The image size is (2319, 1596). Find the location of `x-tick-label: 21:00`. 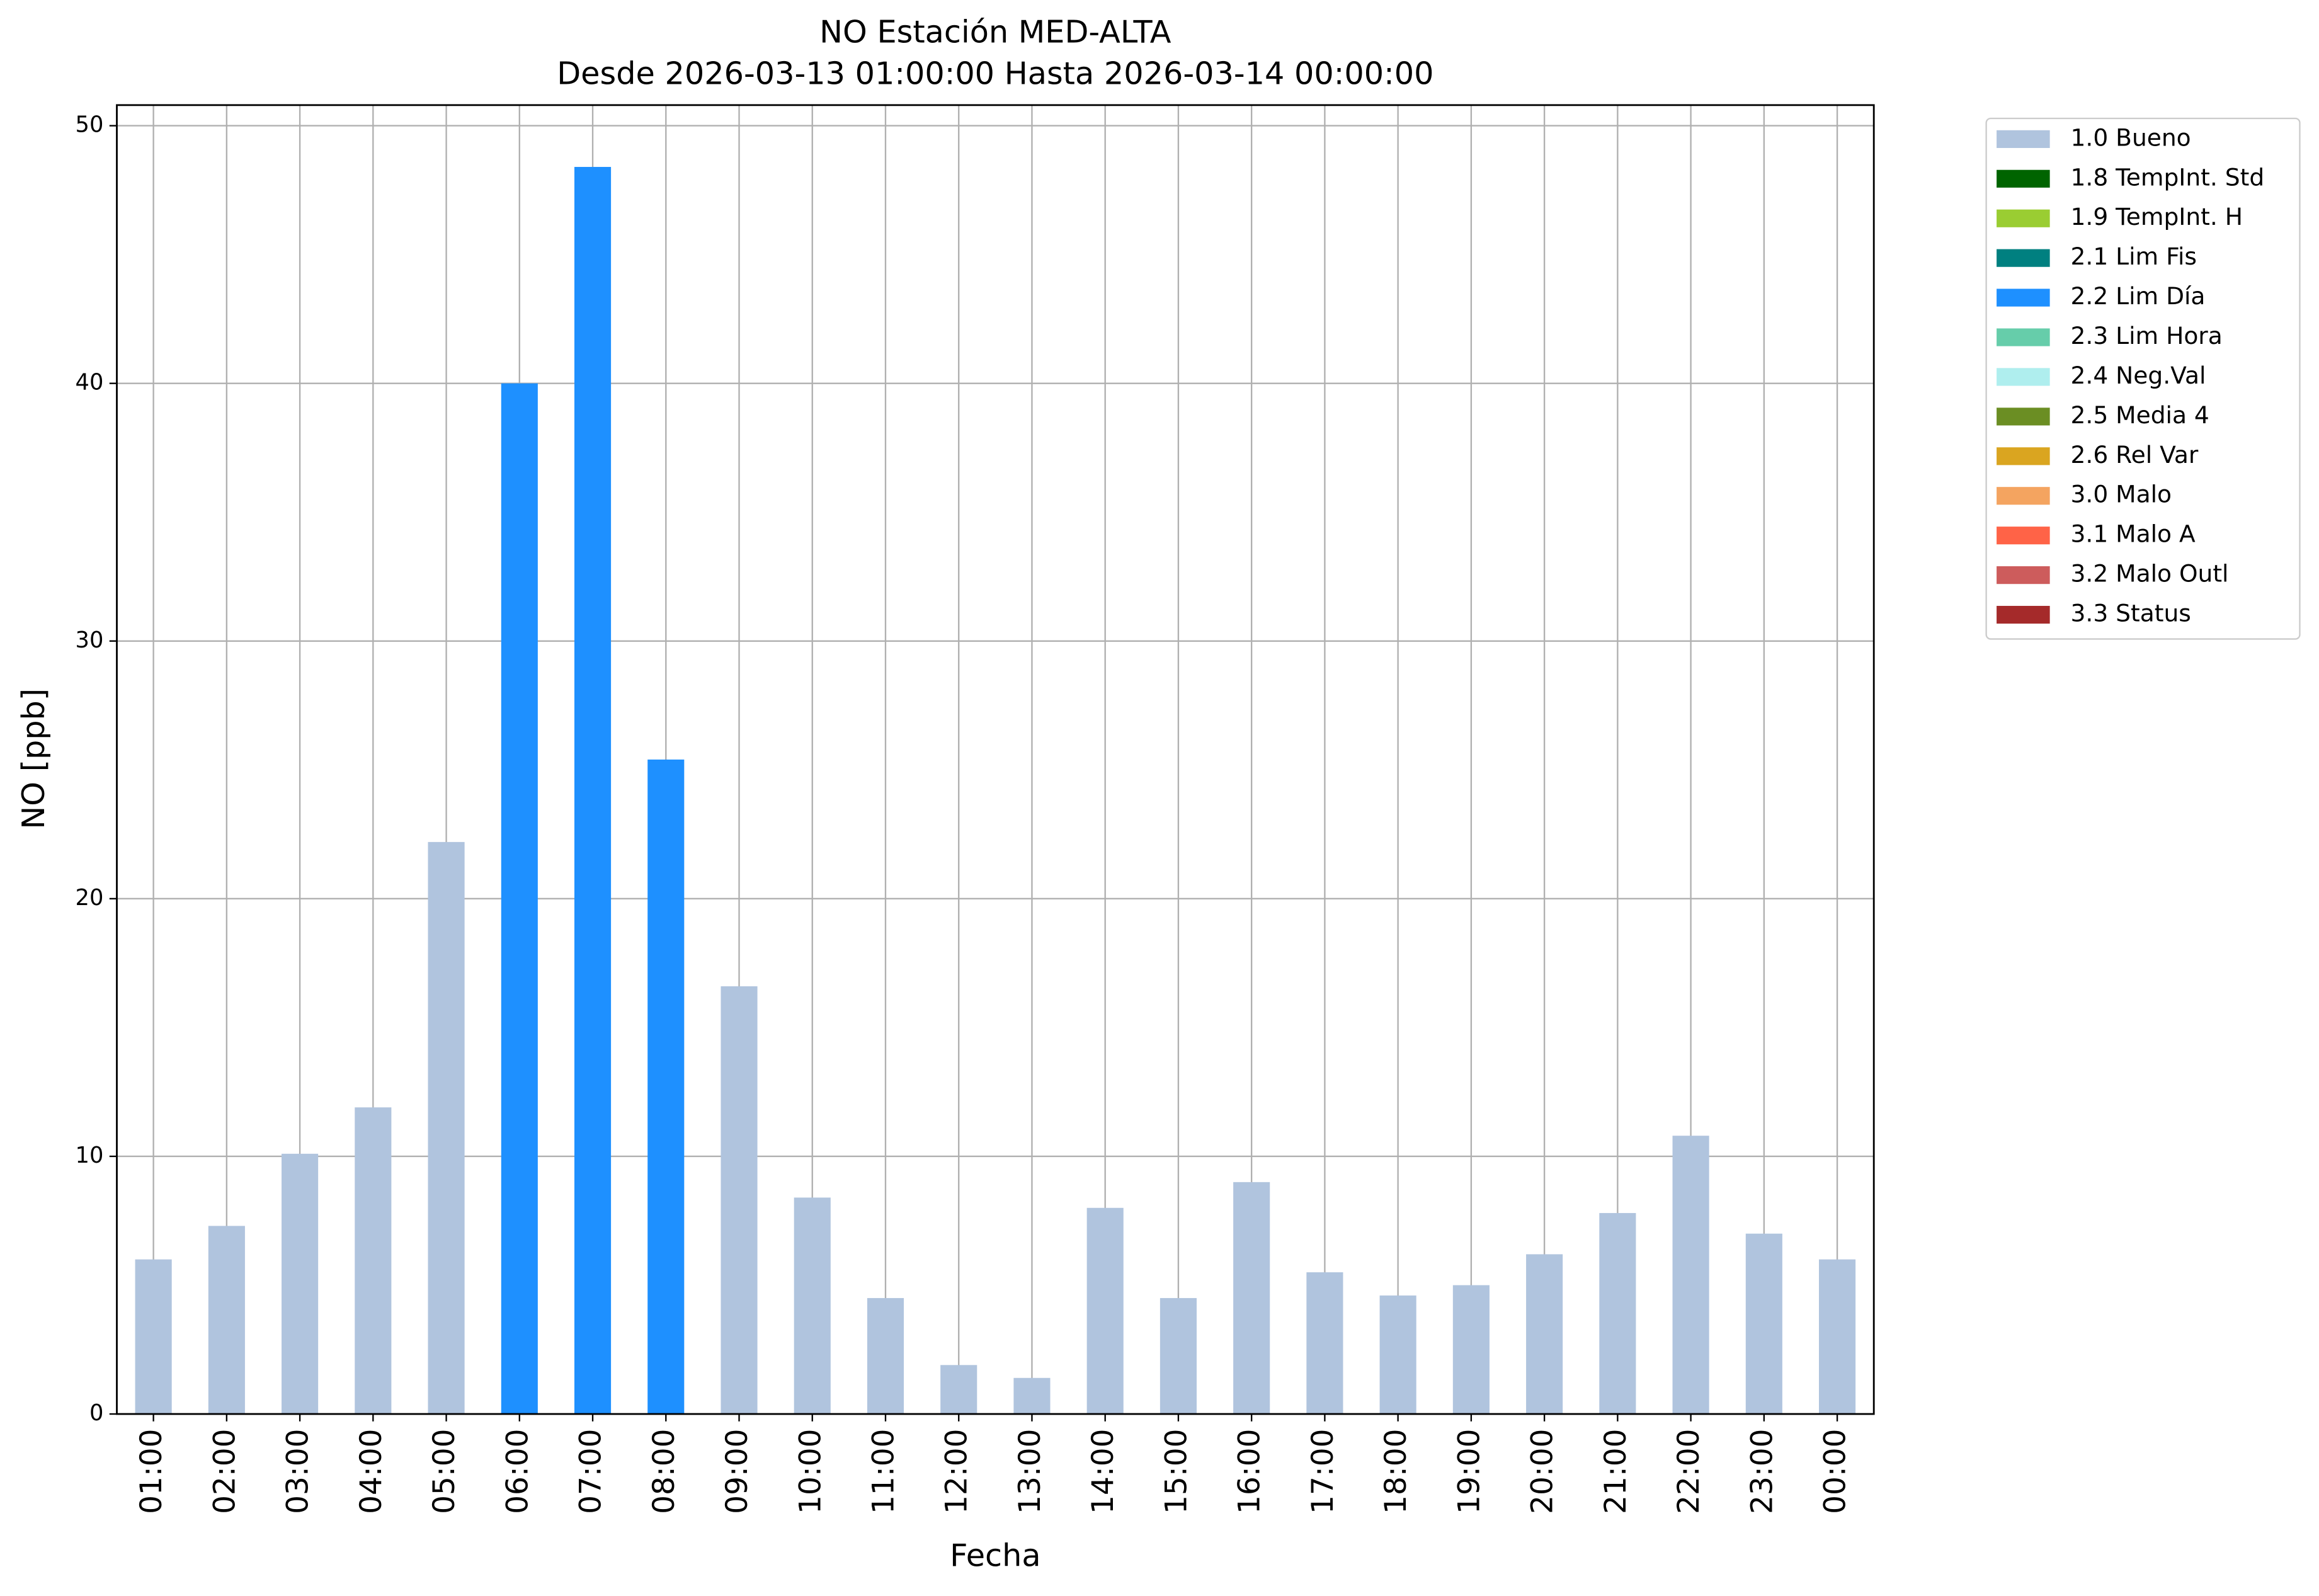

x-tick-label: 21:00 is located at coordinates (1615, 1471).